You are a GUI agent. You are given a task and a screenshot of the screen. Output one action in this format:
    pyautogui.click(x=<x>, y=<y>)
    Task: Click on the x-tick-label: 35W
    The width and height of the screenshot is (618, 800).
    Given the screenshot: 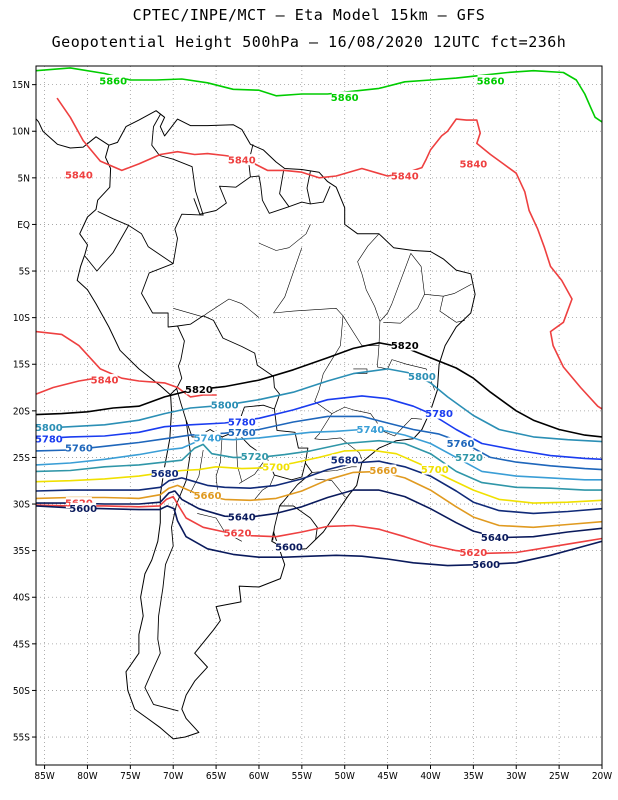 What is the action you would take?
    pyautogui.click(x=473, y=776)
    